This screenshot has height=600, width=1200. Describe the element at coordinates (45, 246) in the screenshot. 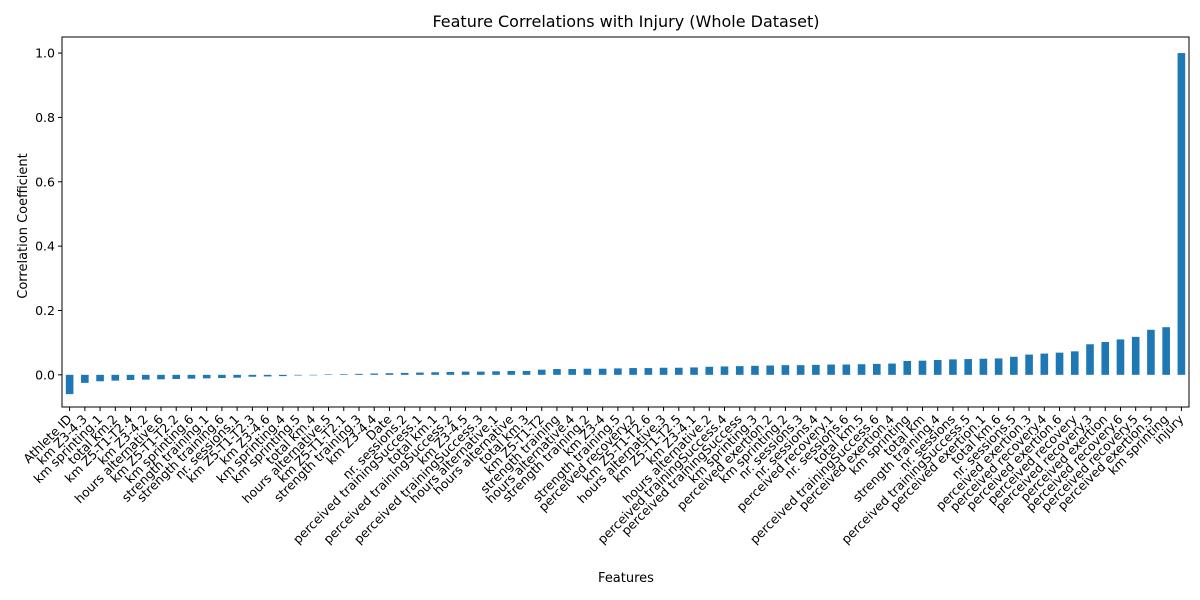

I see `y-tick-label: 0.4` at that location.